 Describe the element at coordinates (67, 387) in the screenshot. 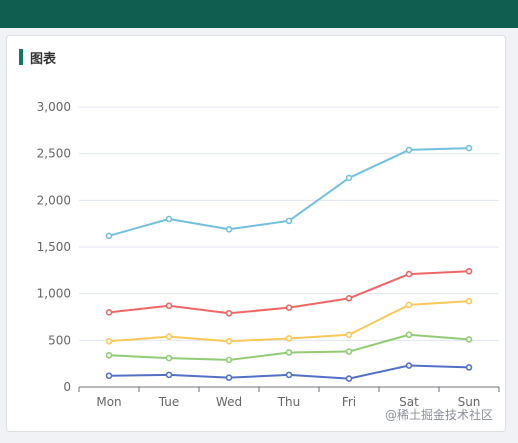

I see `y-tick-label: 0` at that location.